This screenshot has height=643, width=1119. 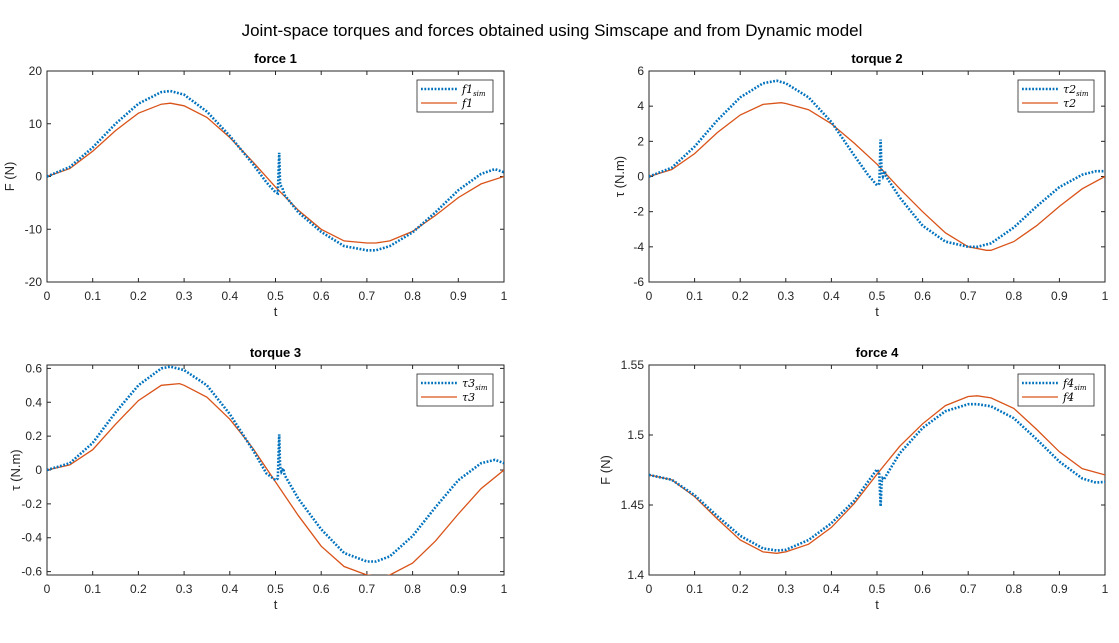 I want to click on y-tick-label: 4, so click(x=640, y=106).